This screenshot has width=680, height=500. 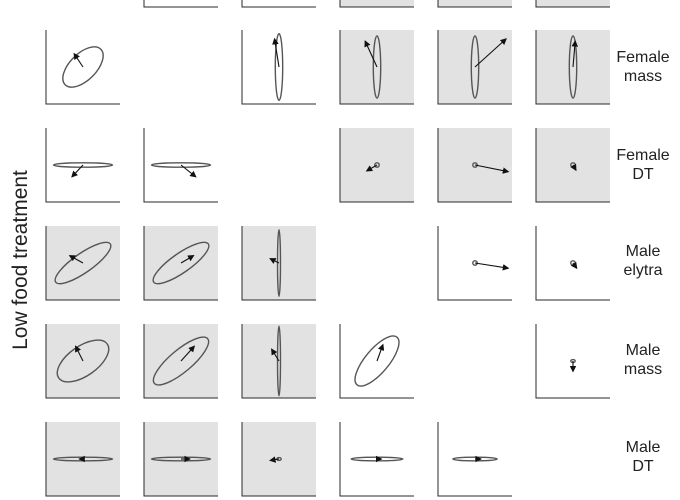 I want to click on panel-r1-c4, so click(x=376, y=67).